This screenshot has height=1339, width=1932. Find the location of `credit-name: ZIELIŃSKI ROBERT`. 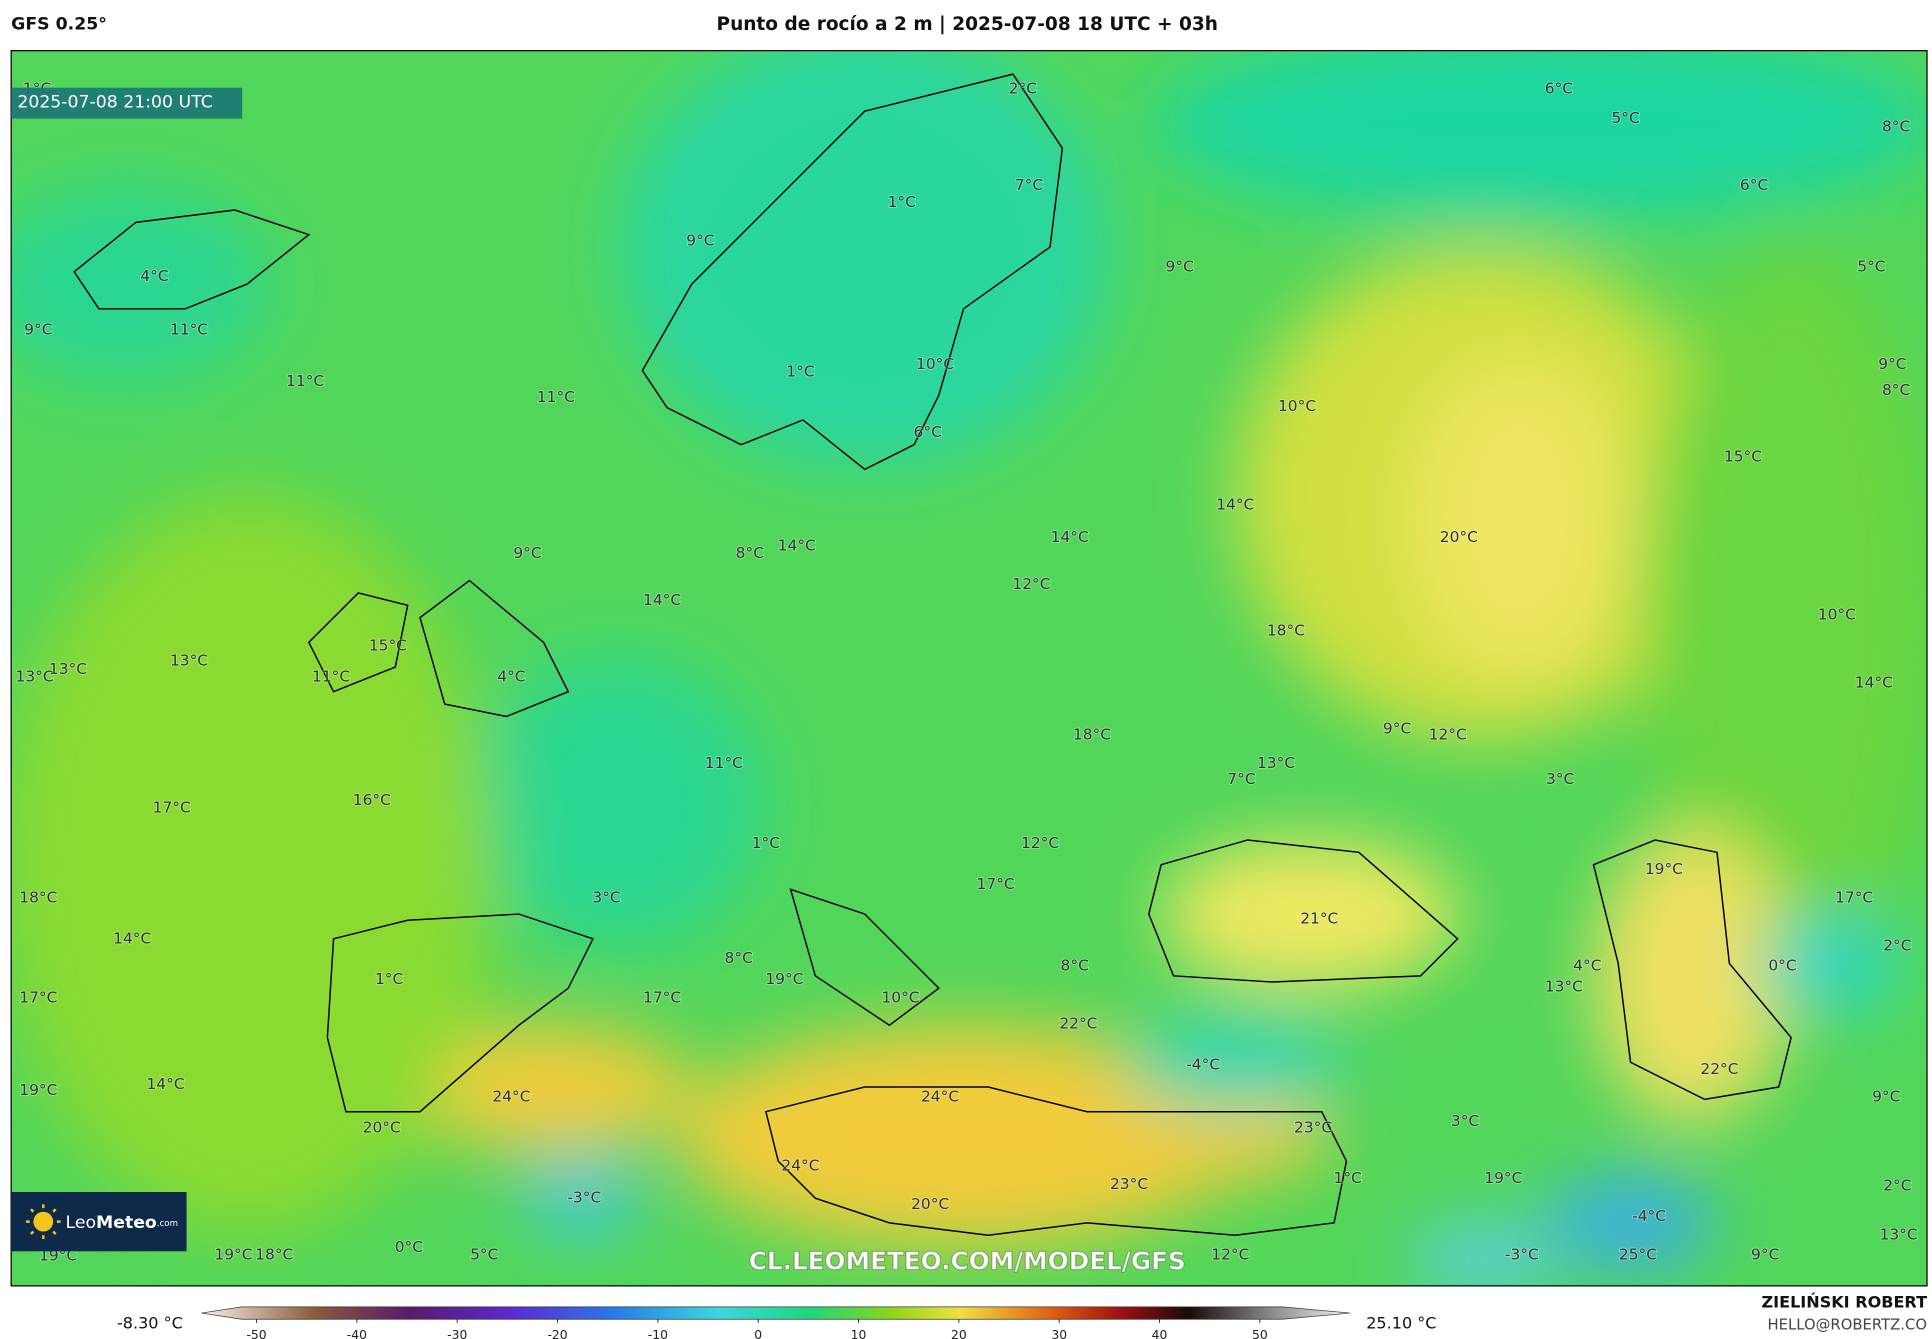

credit-name: ZIELIŃSKI ROBERT is located at coordinates (1845, 1302).